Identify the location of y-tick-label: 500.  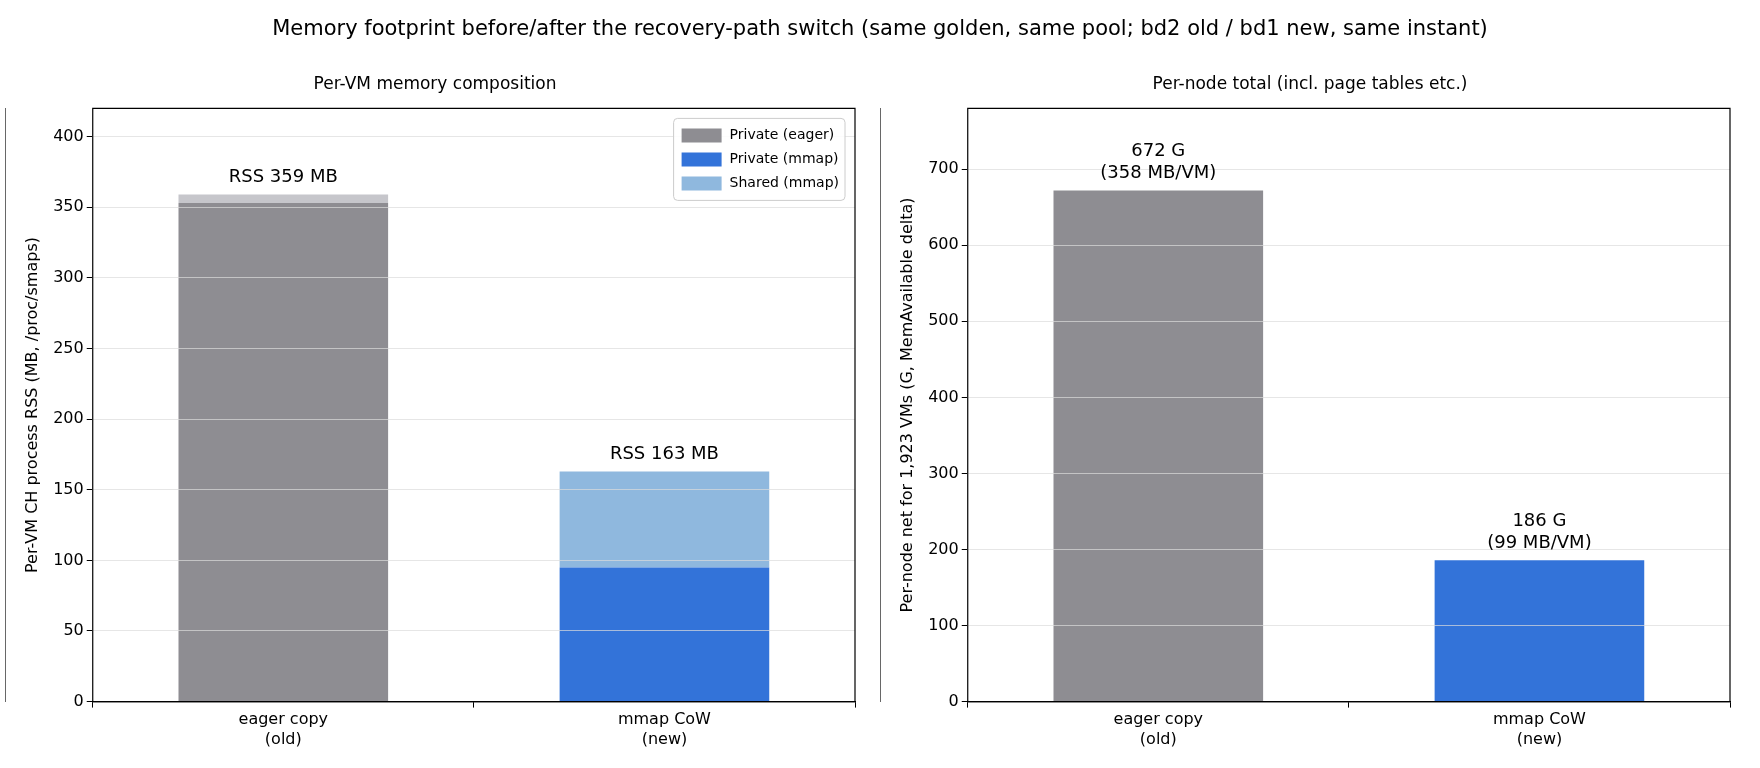
(943, 320).